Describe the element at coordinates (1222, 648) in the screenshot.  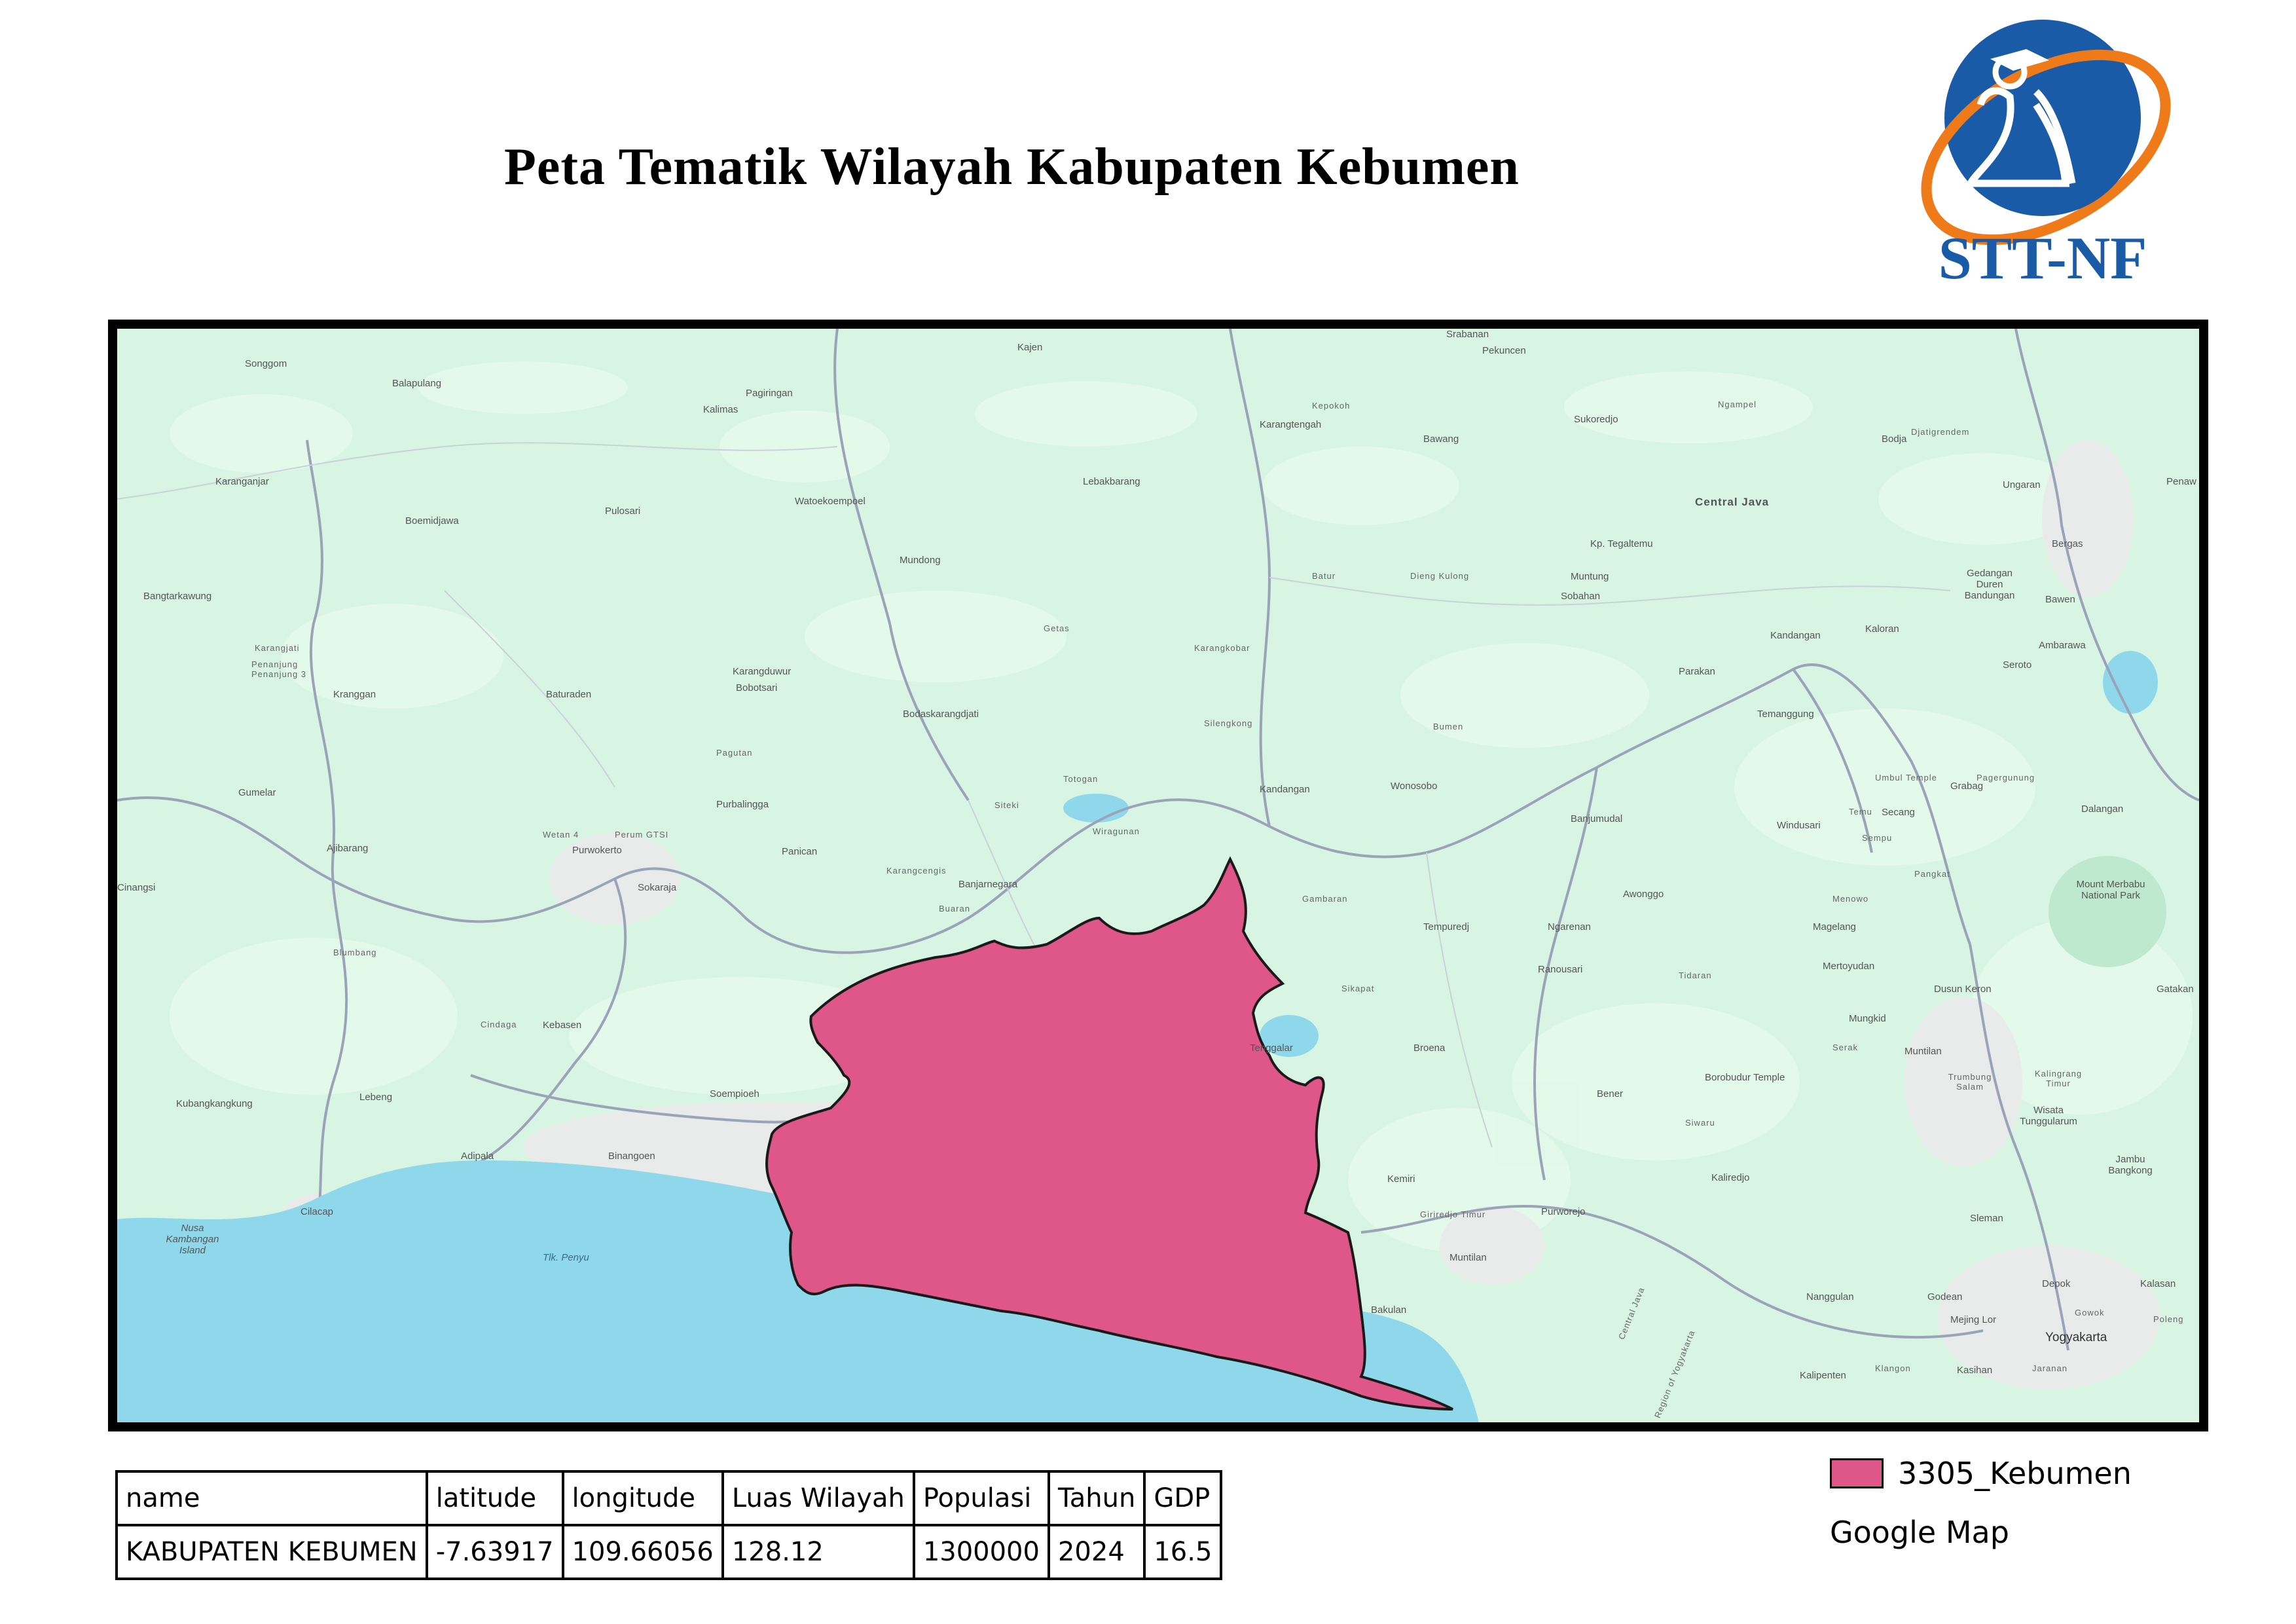
I see `place-label: Karangkobar` at that location.